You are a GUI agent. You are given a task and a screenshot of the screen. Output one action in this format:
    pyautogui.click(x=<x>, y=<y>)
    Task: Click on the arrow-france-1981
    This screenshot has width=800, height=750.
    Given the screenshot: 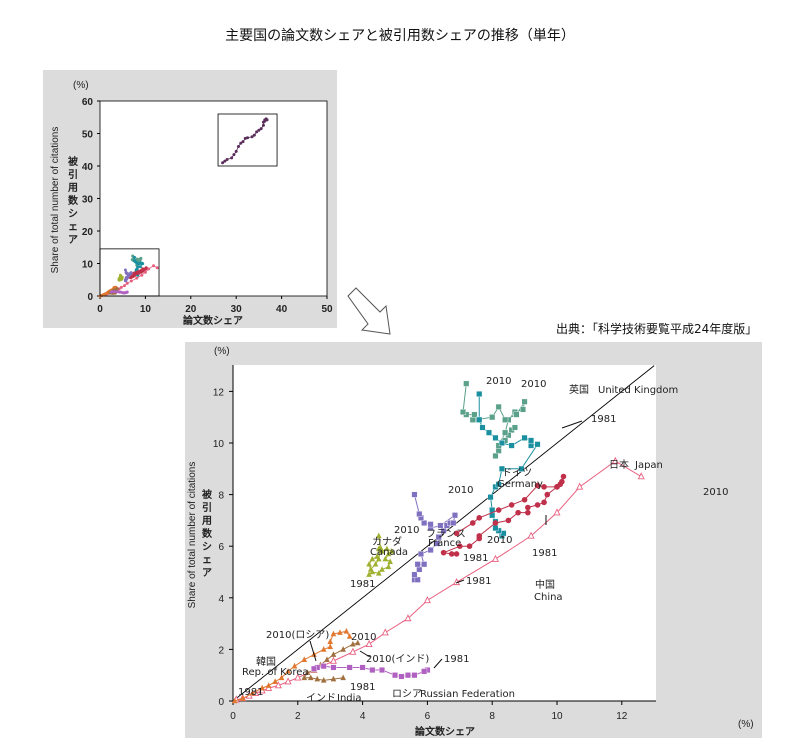 What is the action you would take?
    pyautogui.click(x=460, y=581)
    